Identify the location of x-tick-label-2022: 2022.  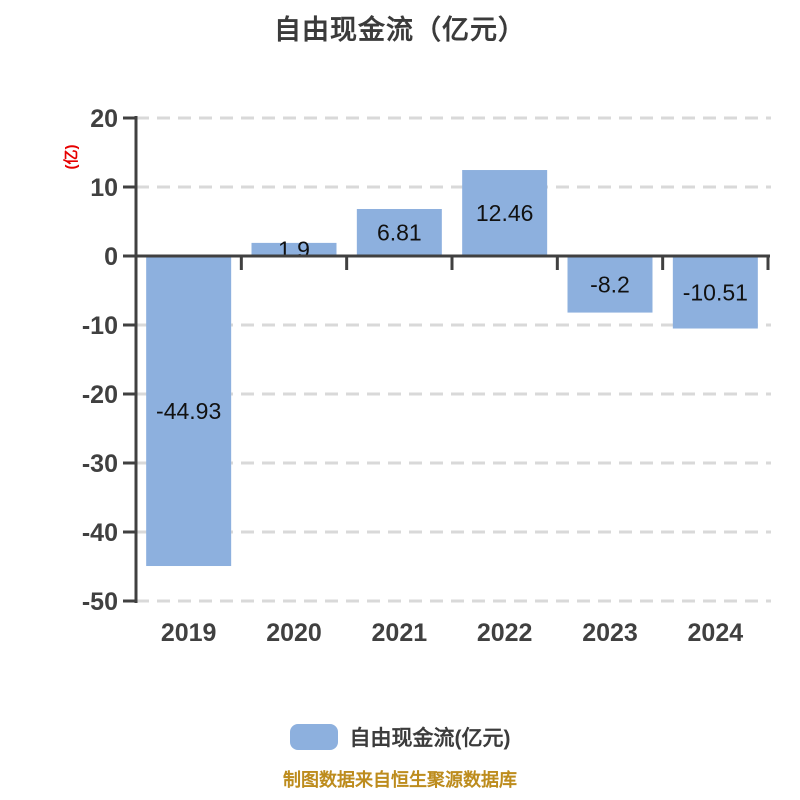
(505, 633).